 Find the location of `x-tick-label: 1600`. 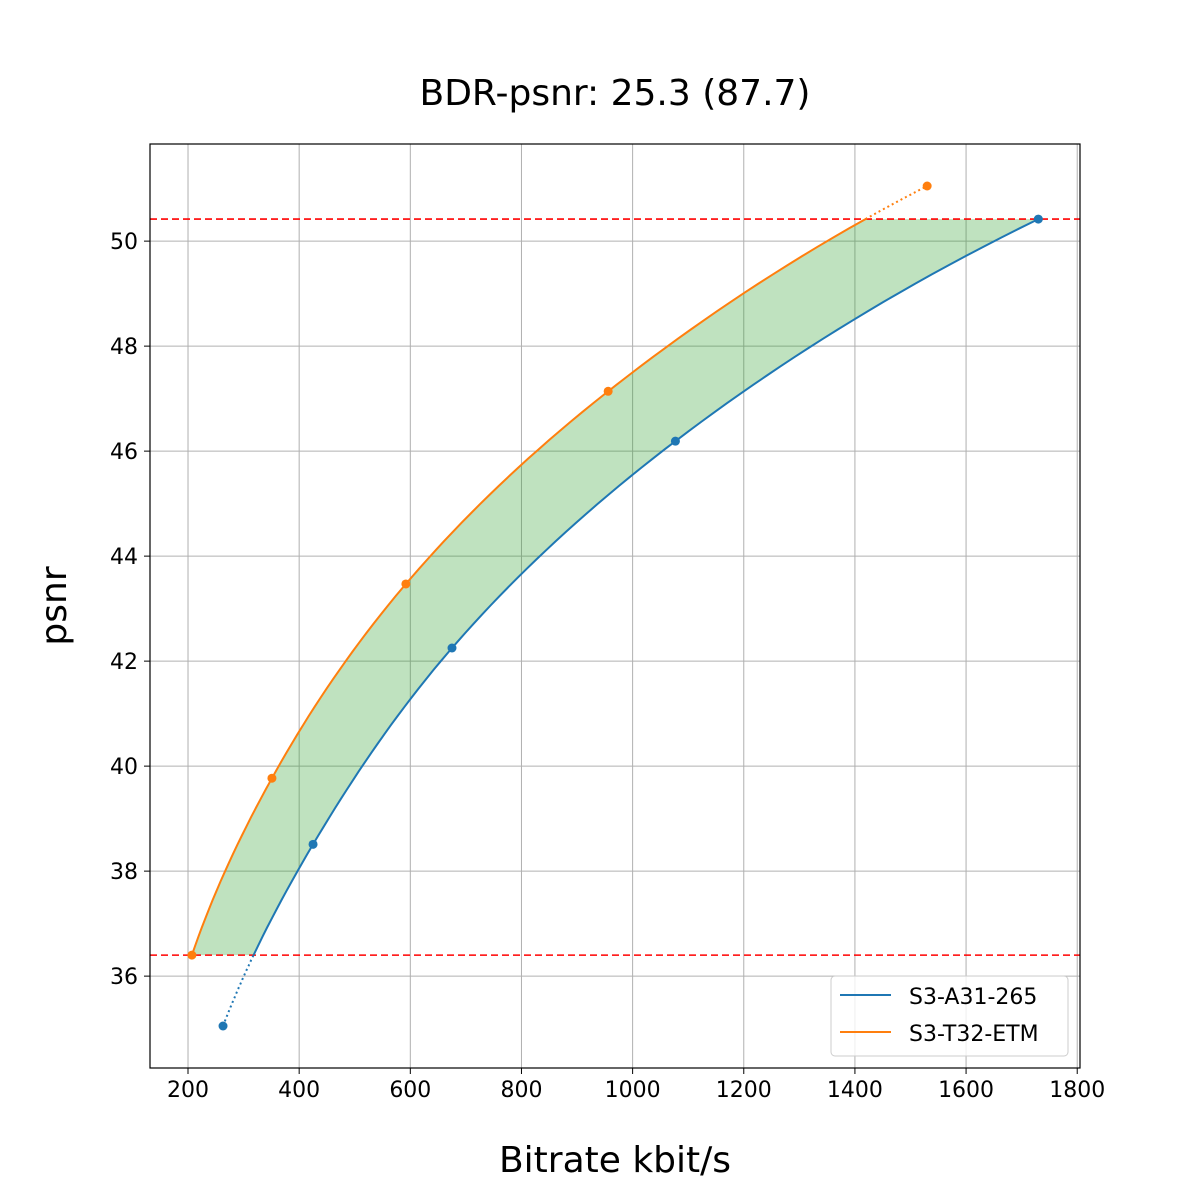

x-tick-label: 1600 is located at coordinates (966, 1090).